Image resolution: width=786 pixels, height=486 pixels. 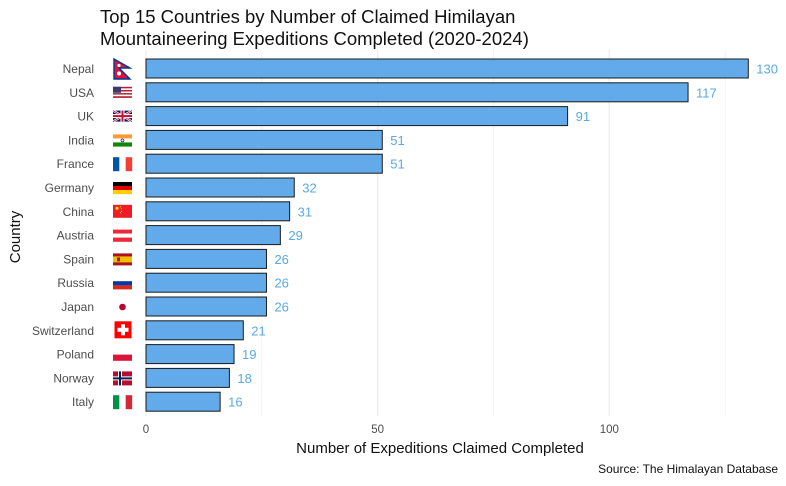 What do you see at coordinates (187, 377) in the screenshot?
I see `bar-norway` at bounding box center [187, 377].